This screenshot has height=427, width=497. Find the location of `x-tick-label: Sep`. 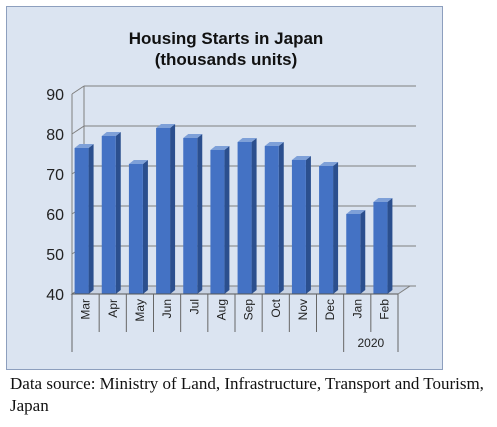

x-tick-label: Sep is located at coordinates (249, 310).